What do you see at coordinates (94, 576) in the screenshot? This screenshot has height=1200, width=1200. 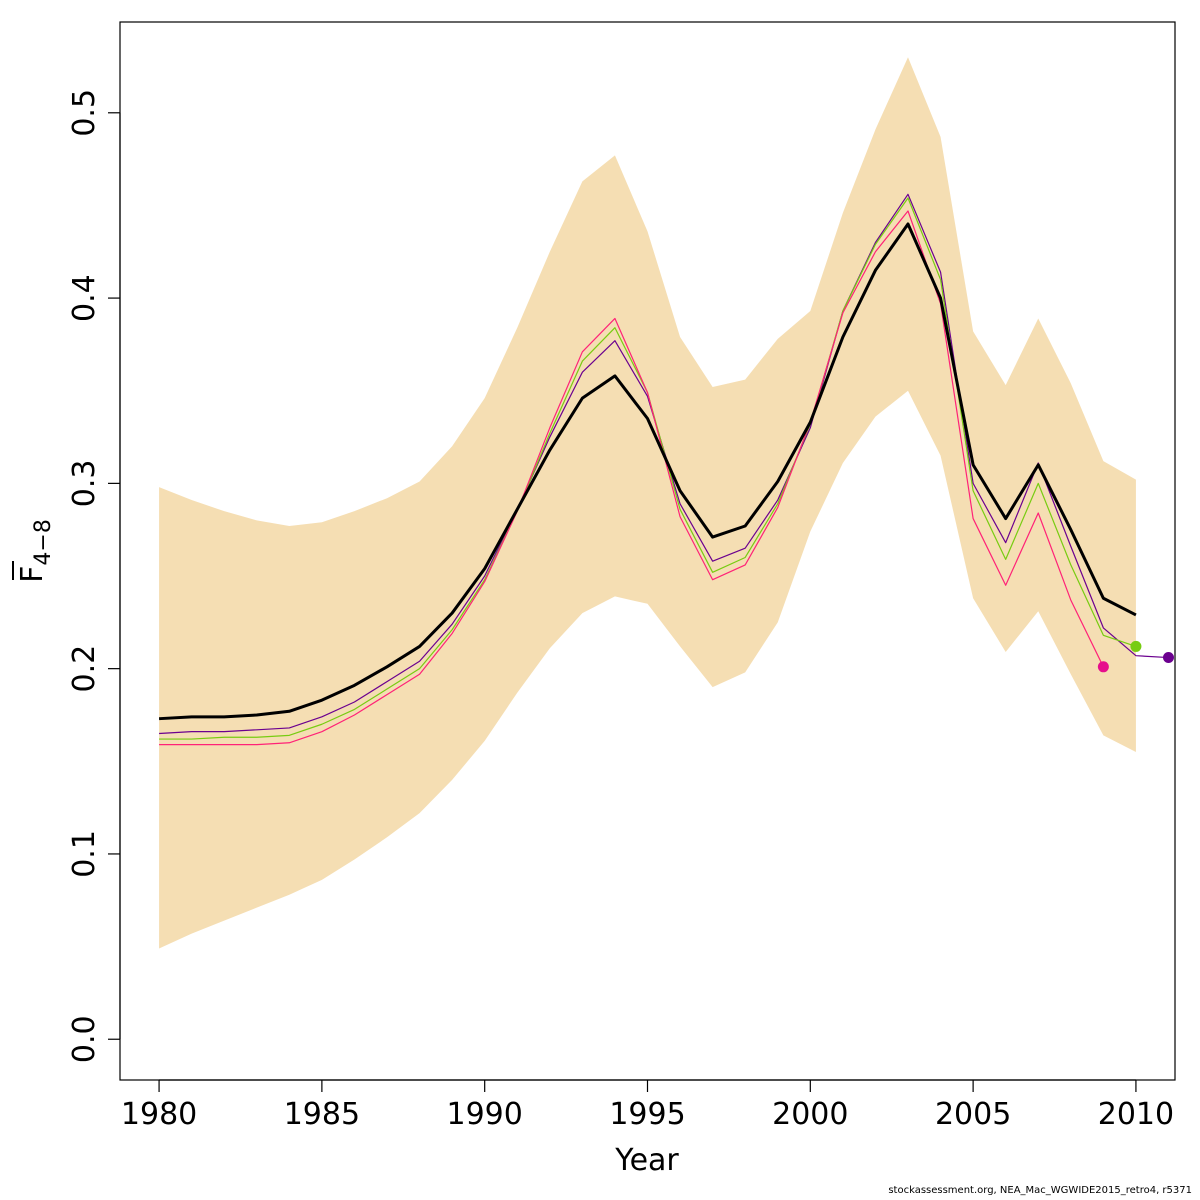 I see `y-axis: 0.0 0.1 0.2 0.3 0.4 0.5` at bounding box center [94, 576].